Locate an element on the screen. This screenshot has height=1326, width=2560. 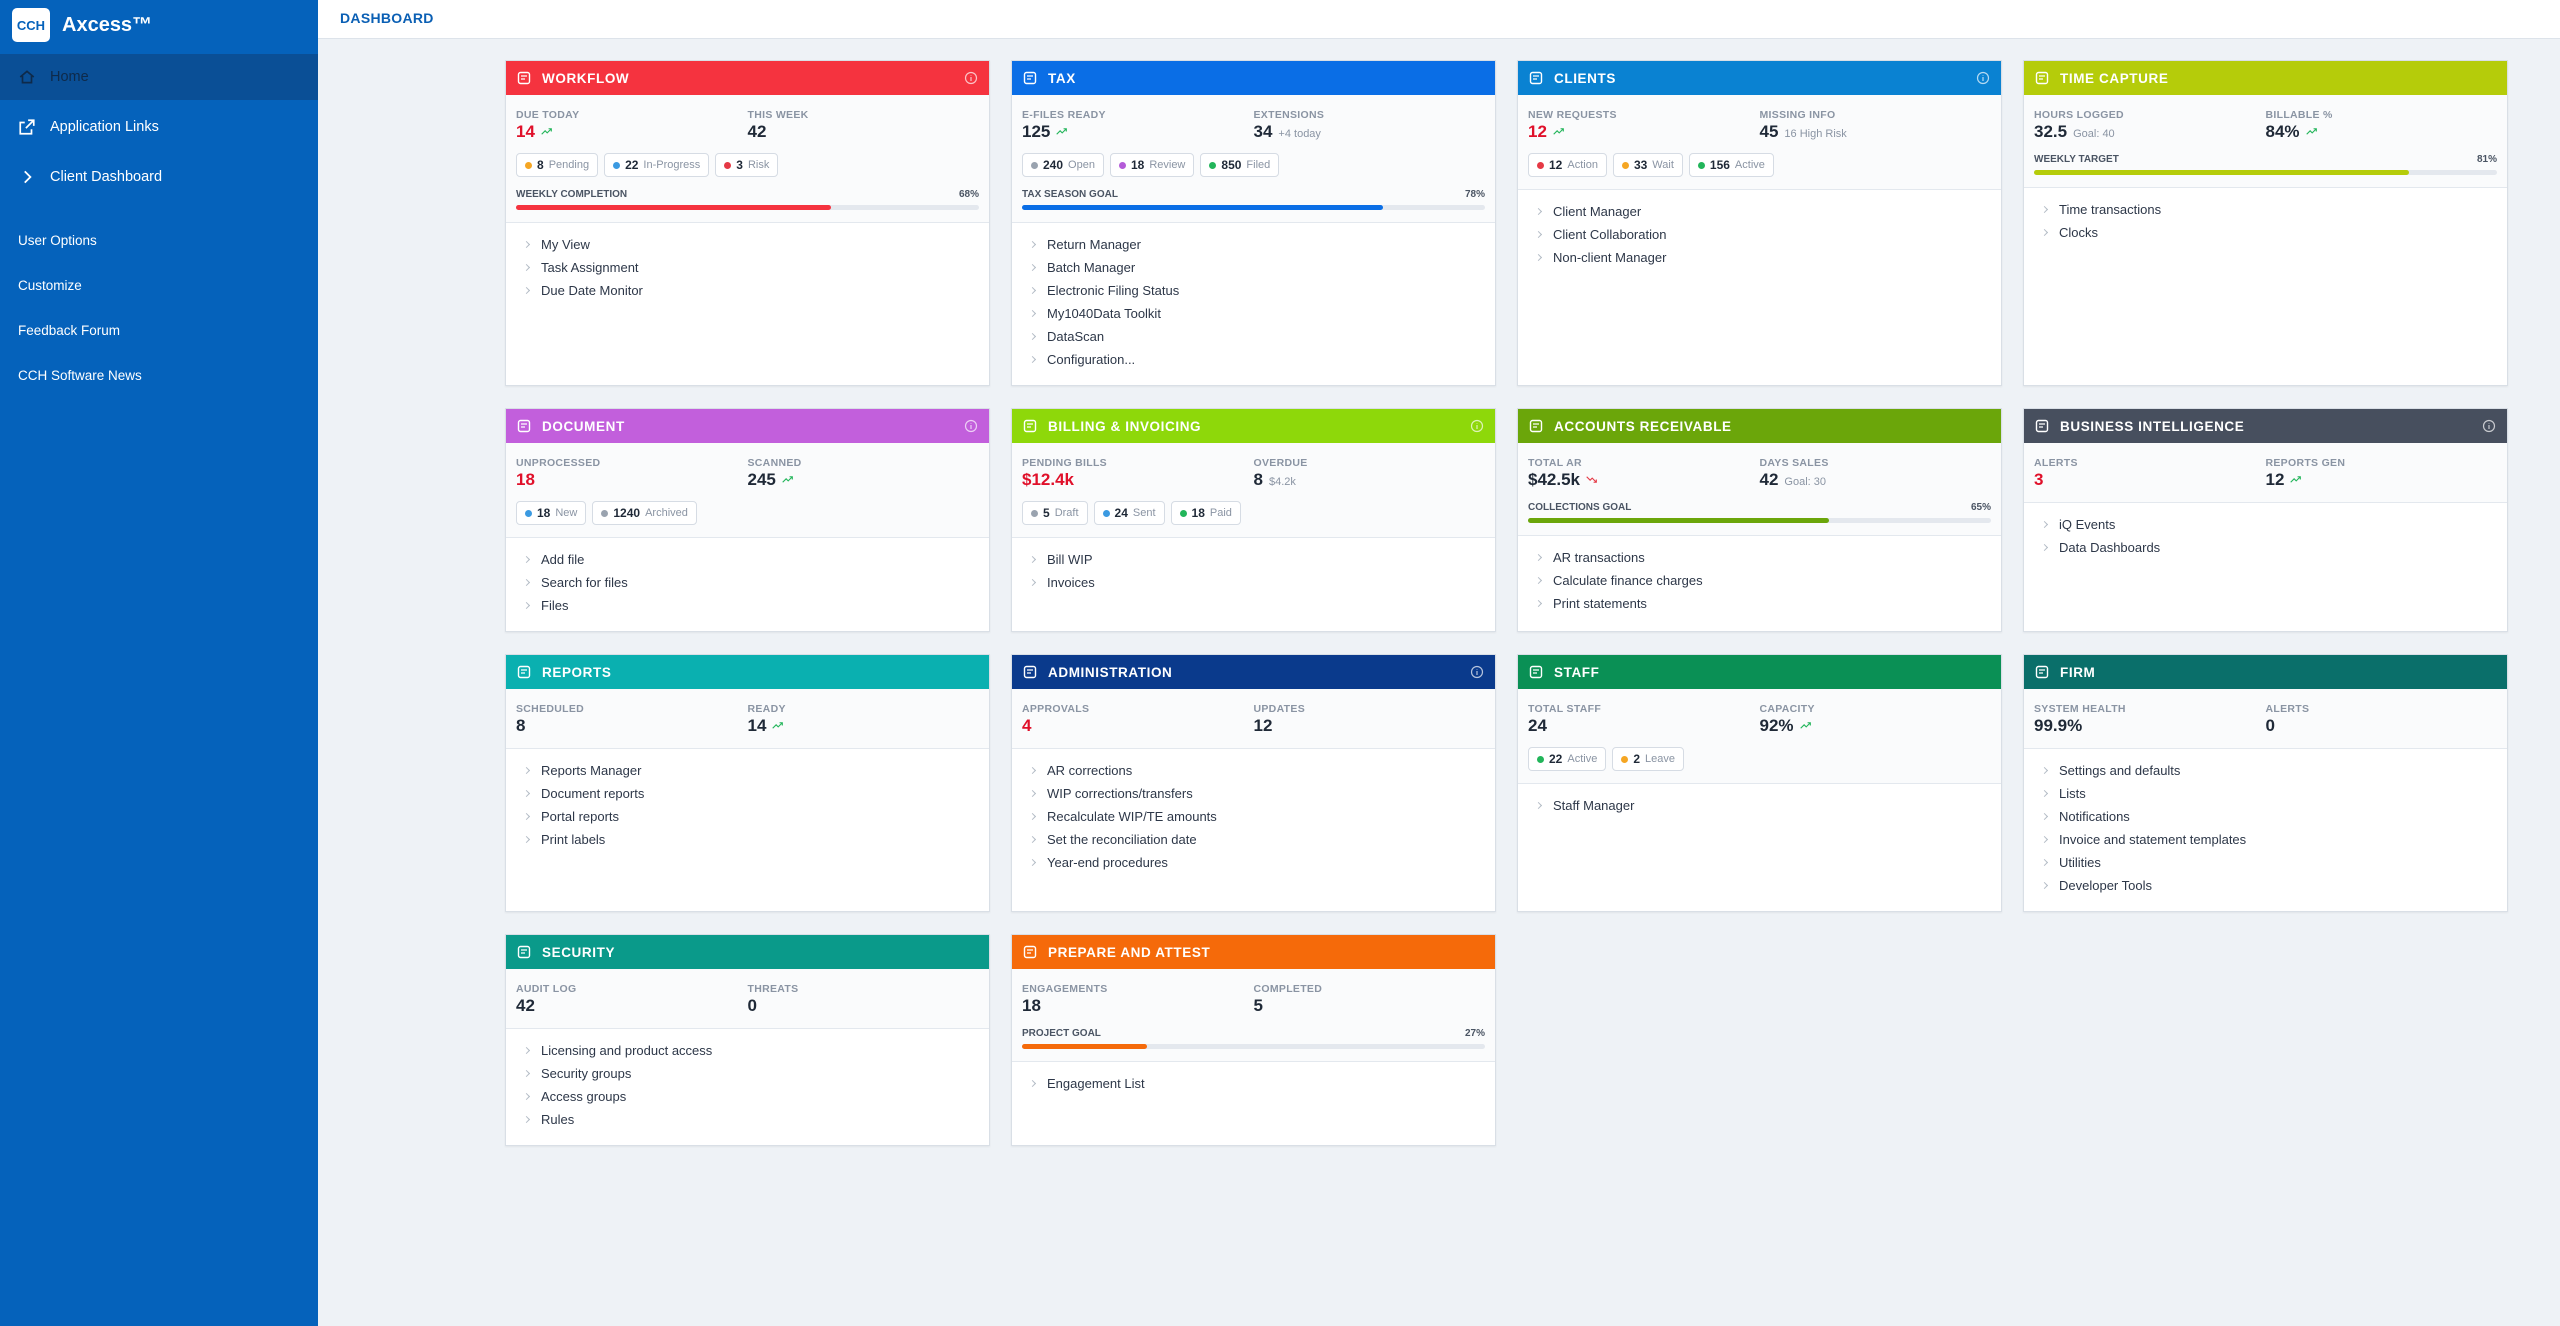
card-link: Non-client Manager is located at coordinates (1763, 257).